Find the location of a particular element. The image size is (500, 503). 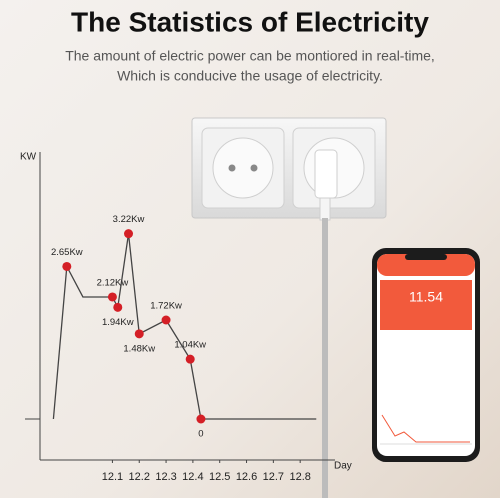

chart-title: The Statistics of Electricity is located at coordinates (250, 21).